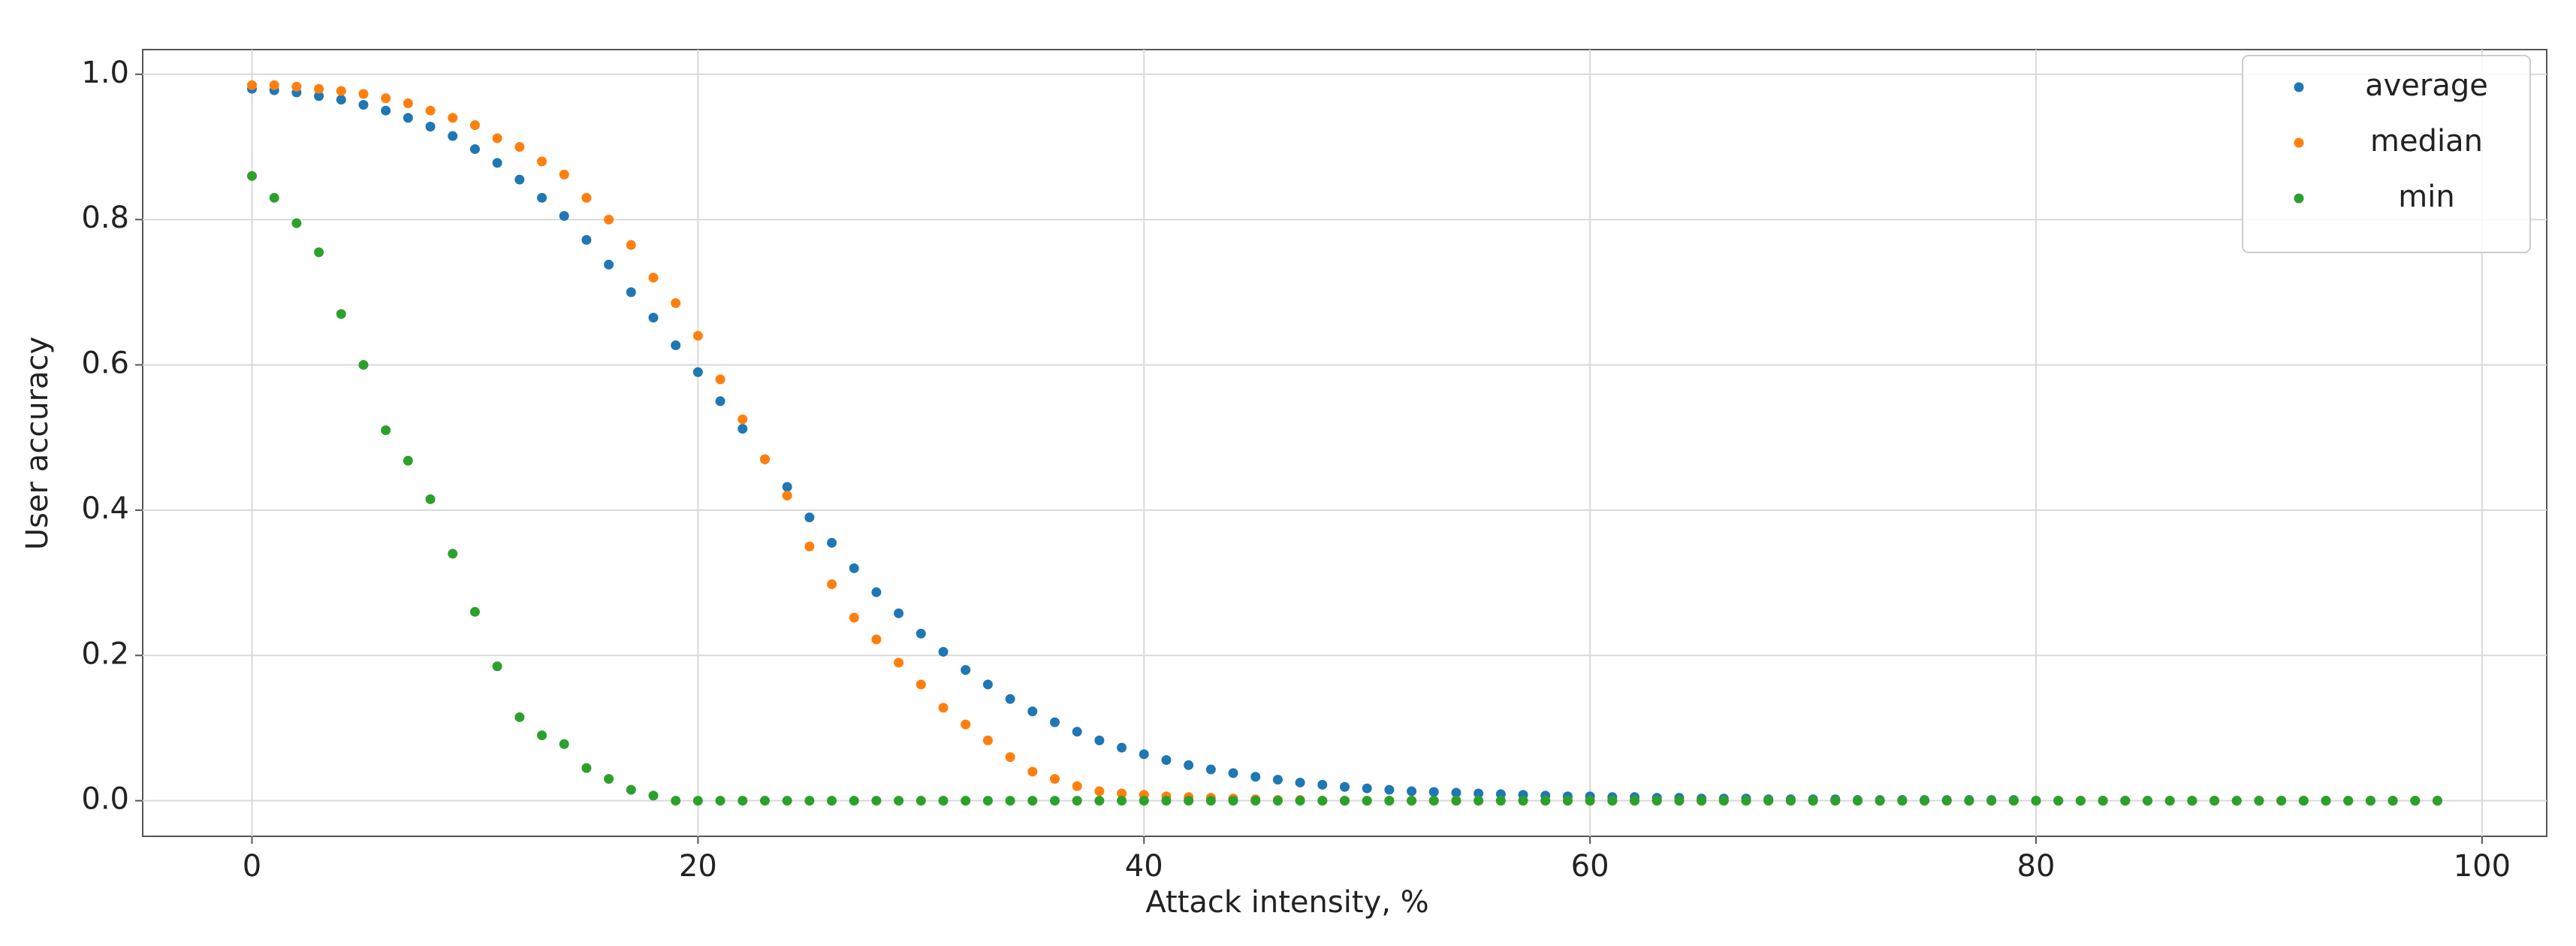  Describe the element at coordinates (105, 218) in the screenshot. I see `y-tick-label: 0.8` at that location.